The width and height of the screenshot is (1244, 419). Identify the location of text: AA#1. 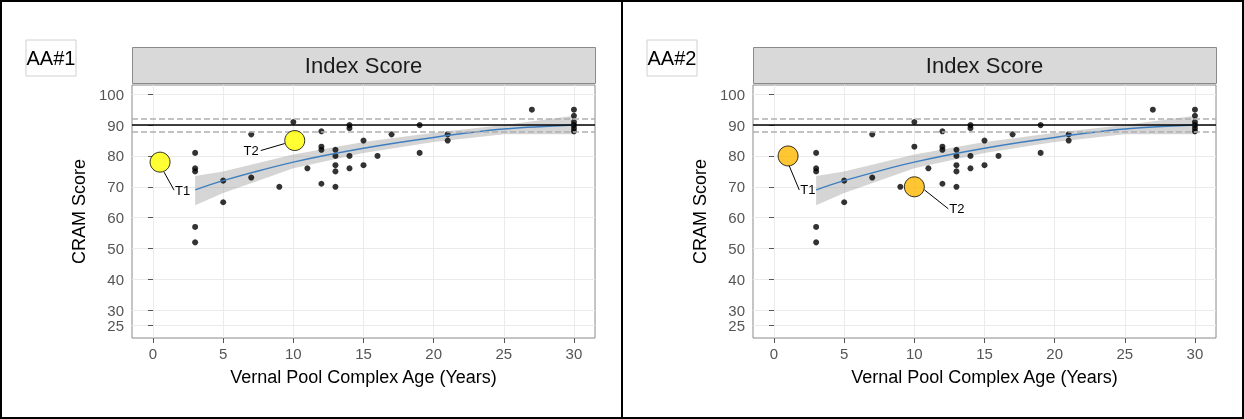
(51, 58).